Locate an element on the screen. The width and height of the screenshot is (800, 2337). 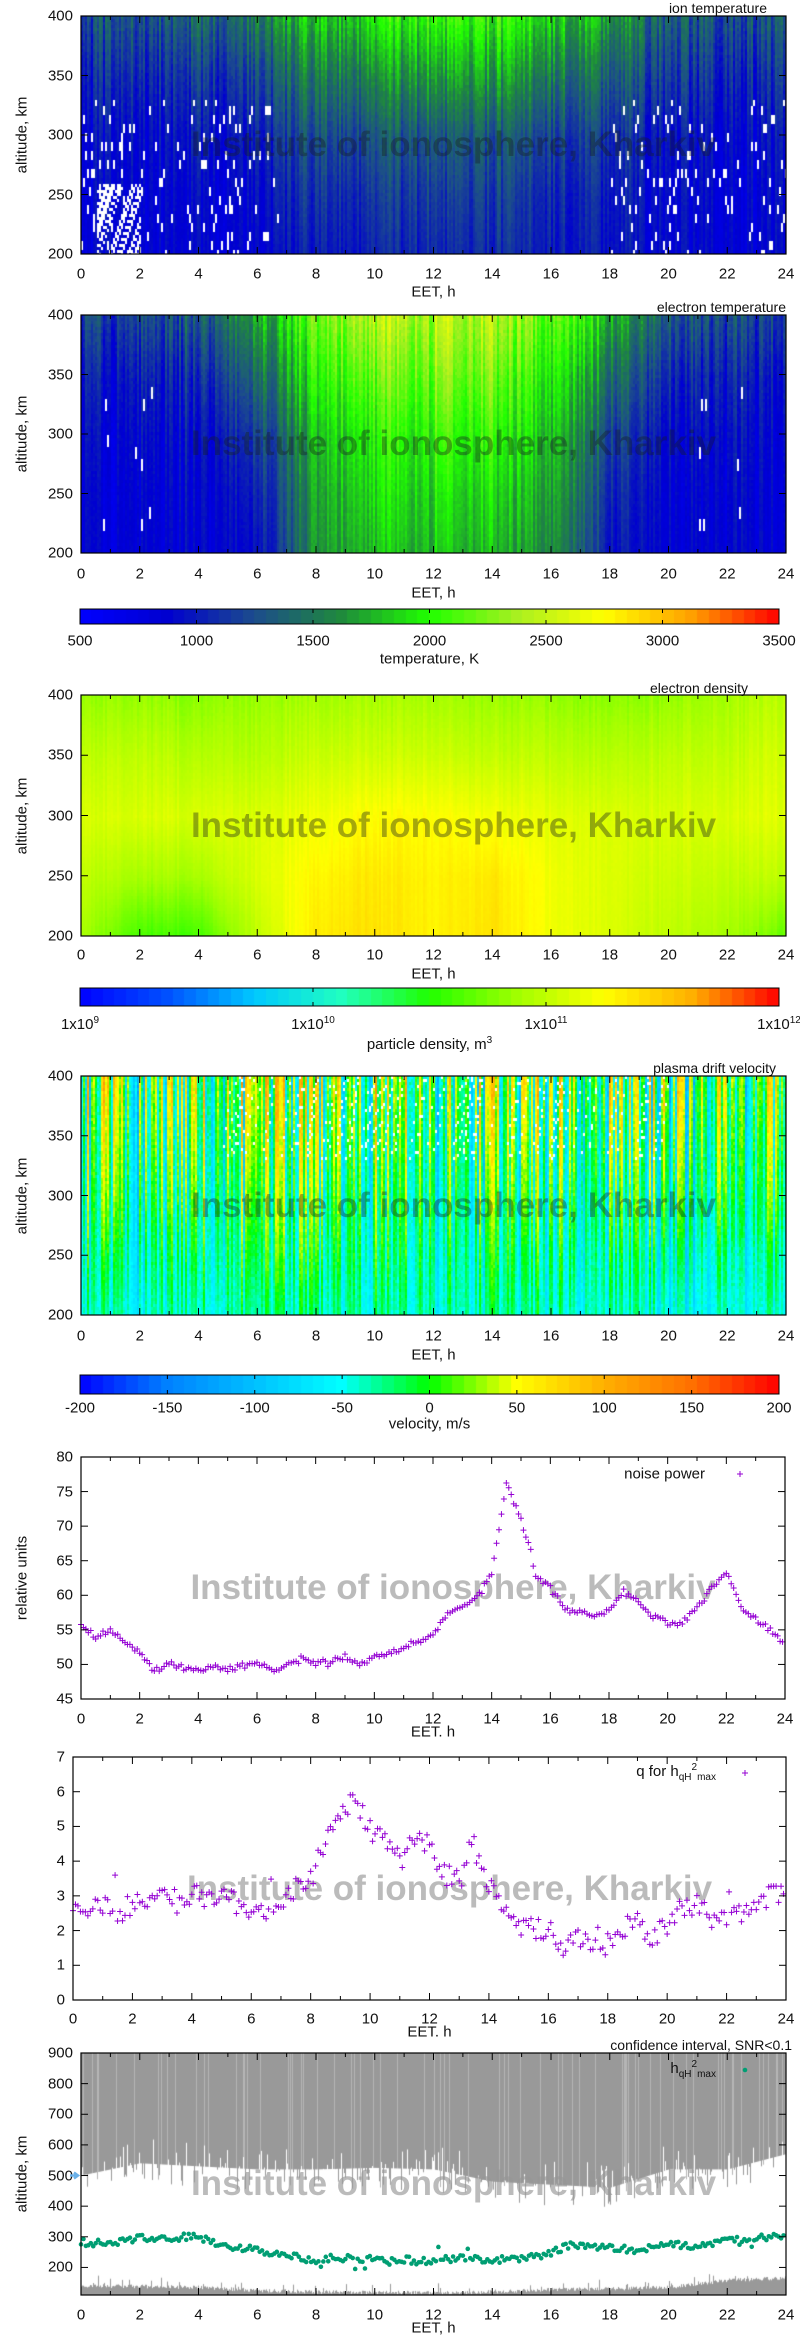
colorbar-title-text: velocity, m/s is located at coordinates (429, 1424).